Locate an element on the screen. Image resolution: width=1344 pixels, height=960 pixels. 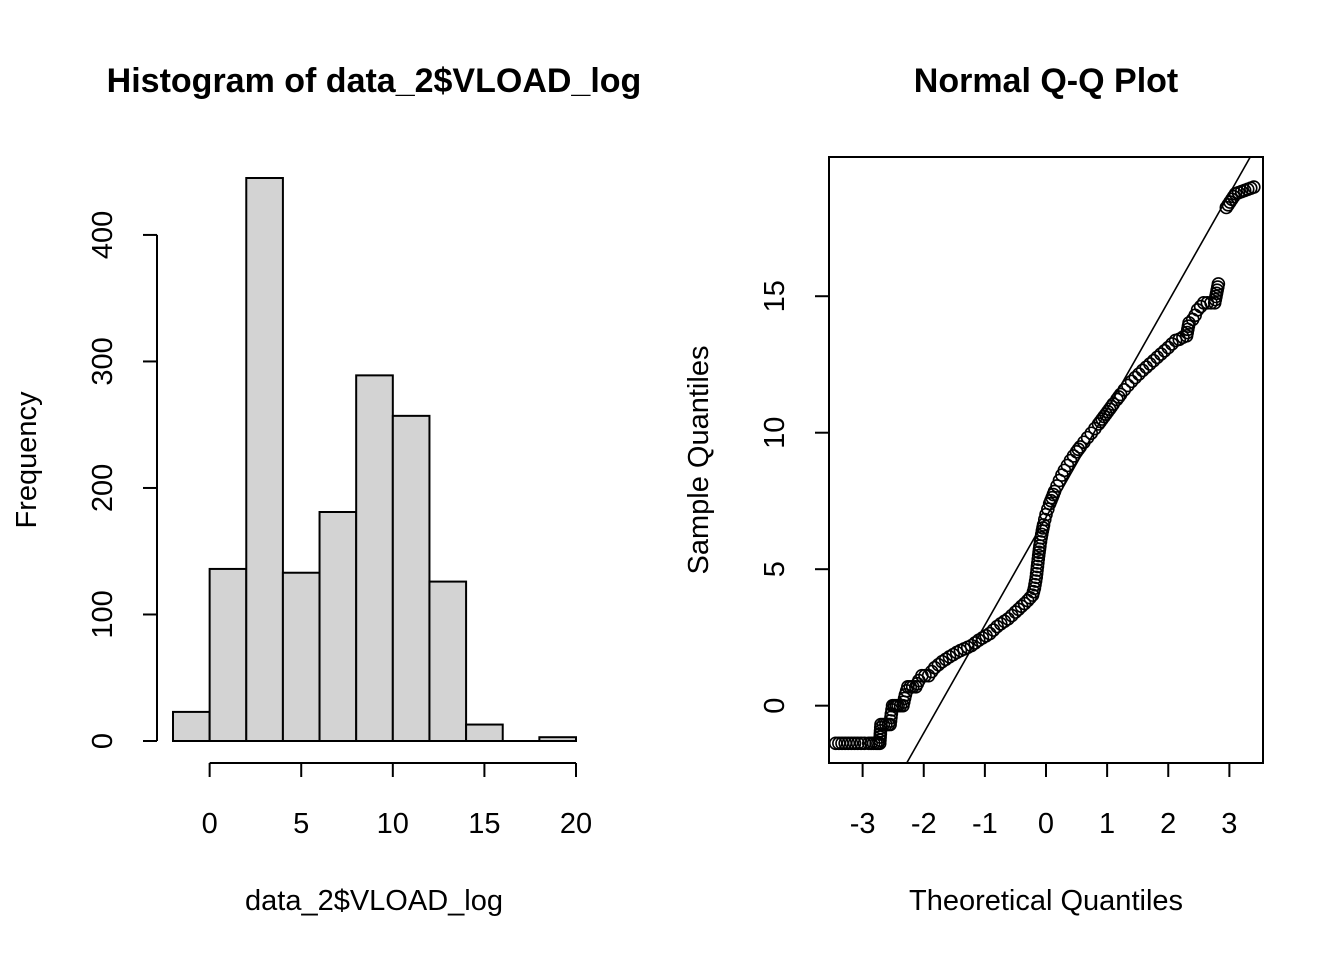
qq-y-tick-label: 10 is located at coordinates (775, 433).